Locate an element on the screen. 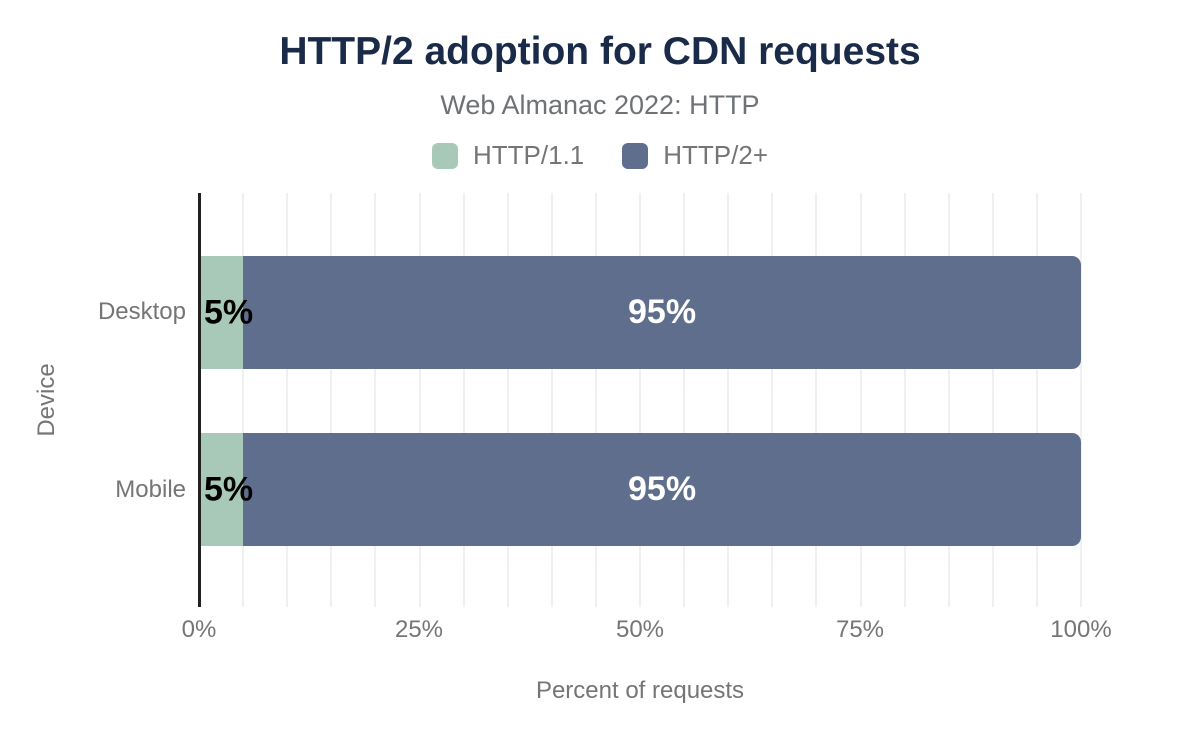 The image size is (1200, 742). bar-mobile-http11-value: 5% is located at coordinates (229, 489).